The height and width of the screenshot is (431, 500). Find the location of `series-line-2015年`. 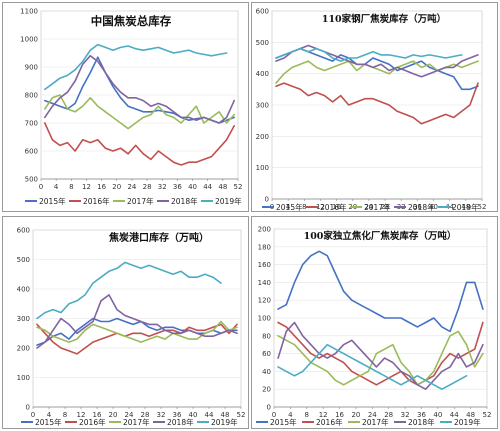

series-line-2015年 is located at coordinates (380, 291).